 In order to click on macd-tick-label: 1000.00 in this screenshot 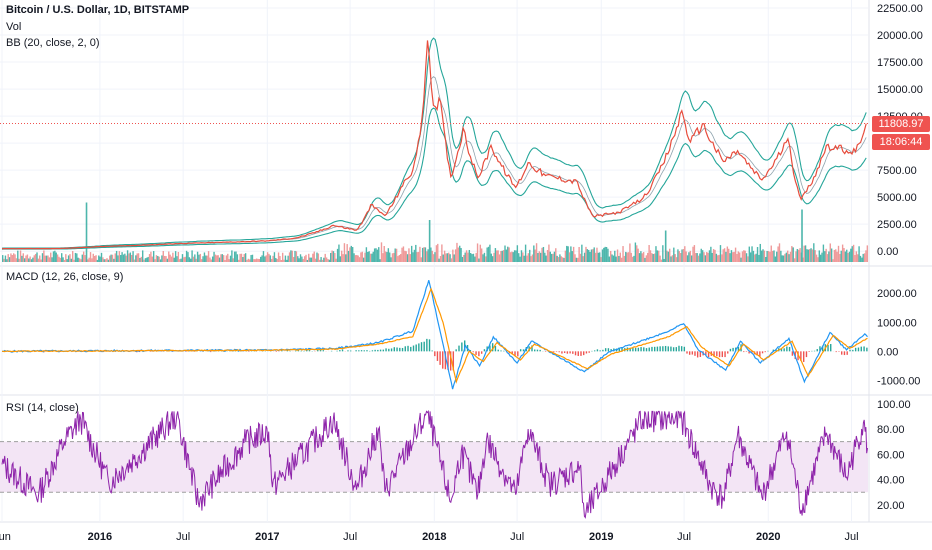, I will do `click(897, 323)`.